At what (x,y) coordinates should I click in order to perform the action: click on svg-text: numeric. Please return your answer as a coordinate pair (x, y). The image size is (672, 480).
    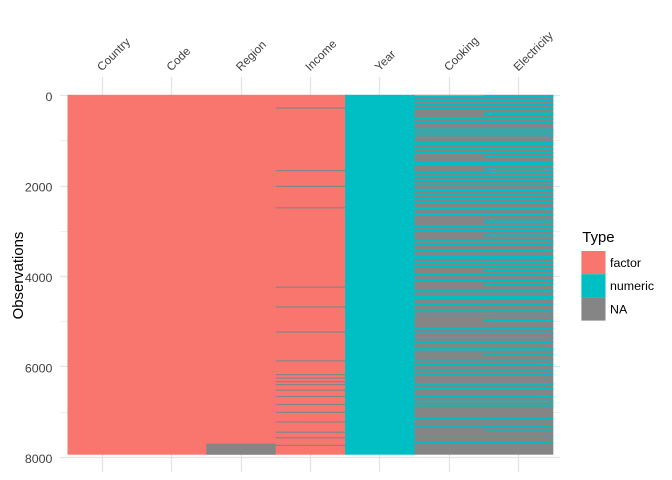
    Looking at the image, I should click on (632, 286).